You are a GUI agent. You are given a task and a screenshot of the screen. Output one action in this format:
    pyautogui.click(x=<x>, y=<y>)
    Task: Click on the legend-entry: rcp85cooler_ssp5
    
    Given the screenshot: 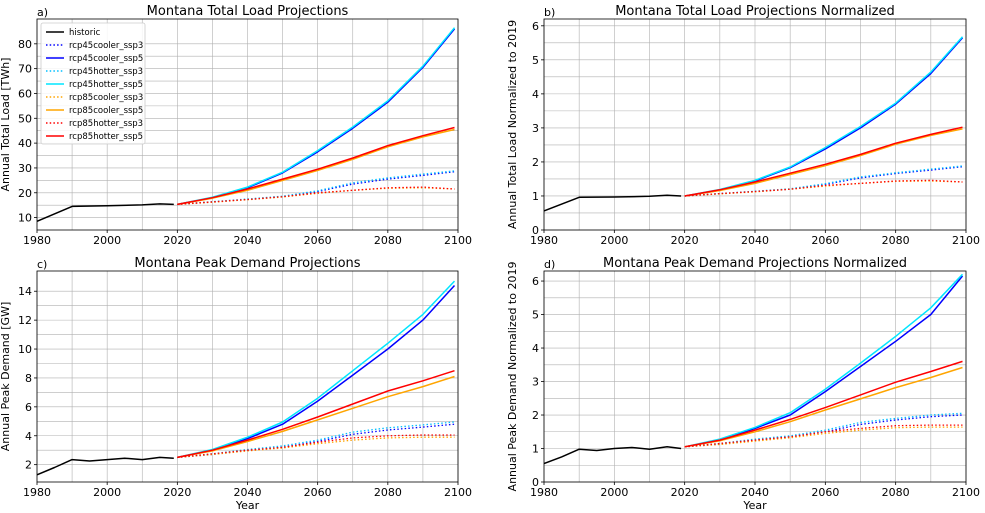 What is the action you would take?
    pyautogui.click(x=106, y=111)
    